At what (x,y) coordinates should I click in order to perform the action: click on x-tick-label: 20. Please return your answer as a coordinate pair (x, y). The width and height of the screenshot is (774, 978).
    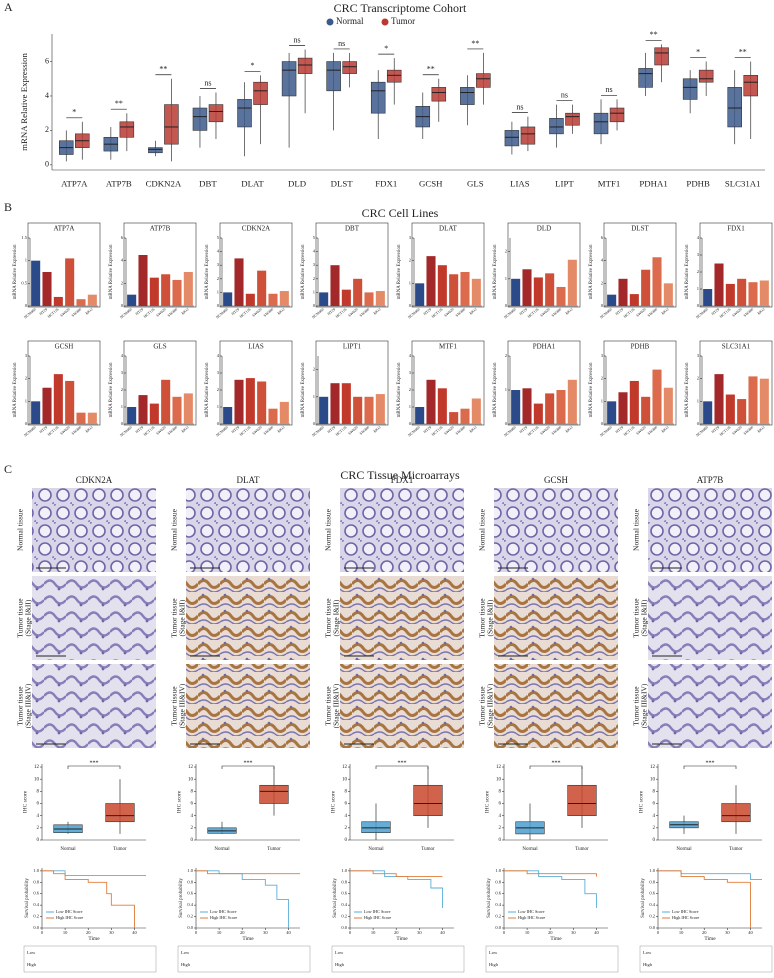
    Looking at the image, I should click on (242, 932).